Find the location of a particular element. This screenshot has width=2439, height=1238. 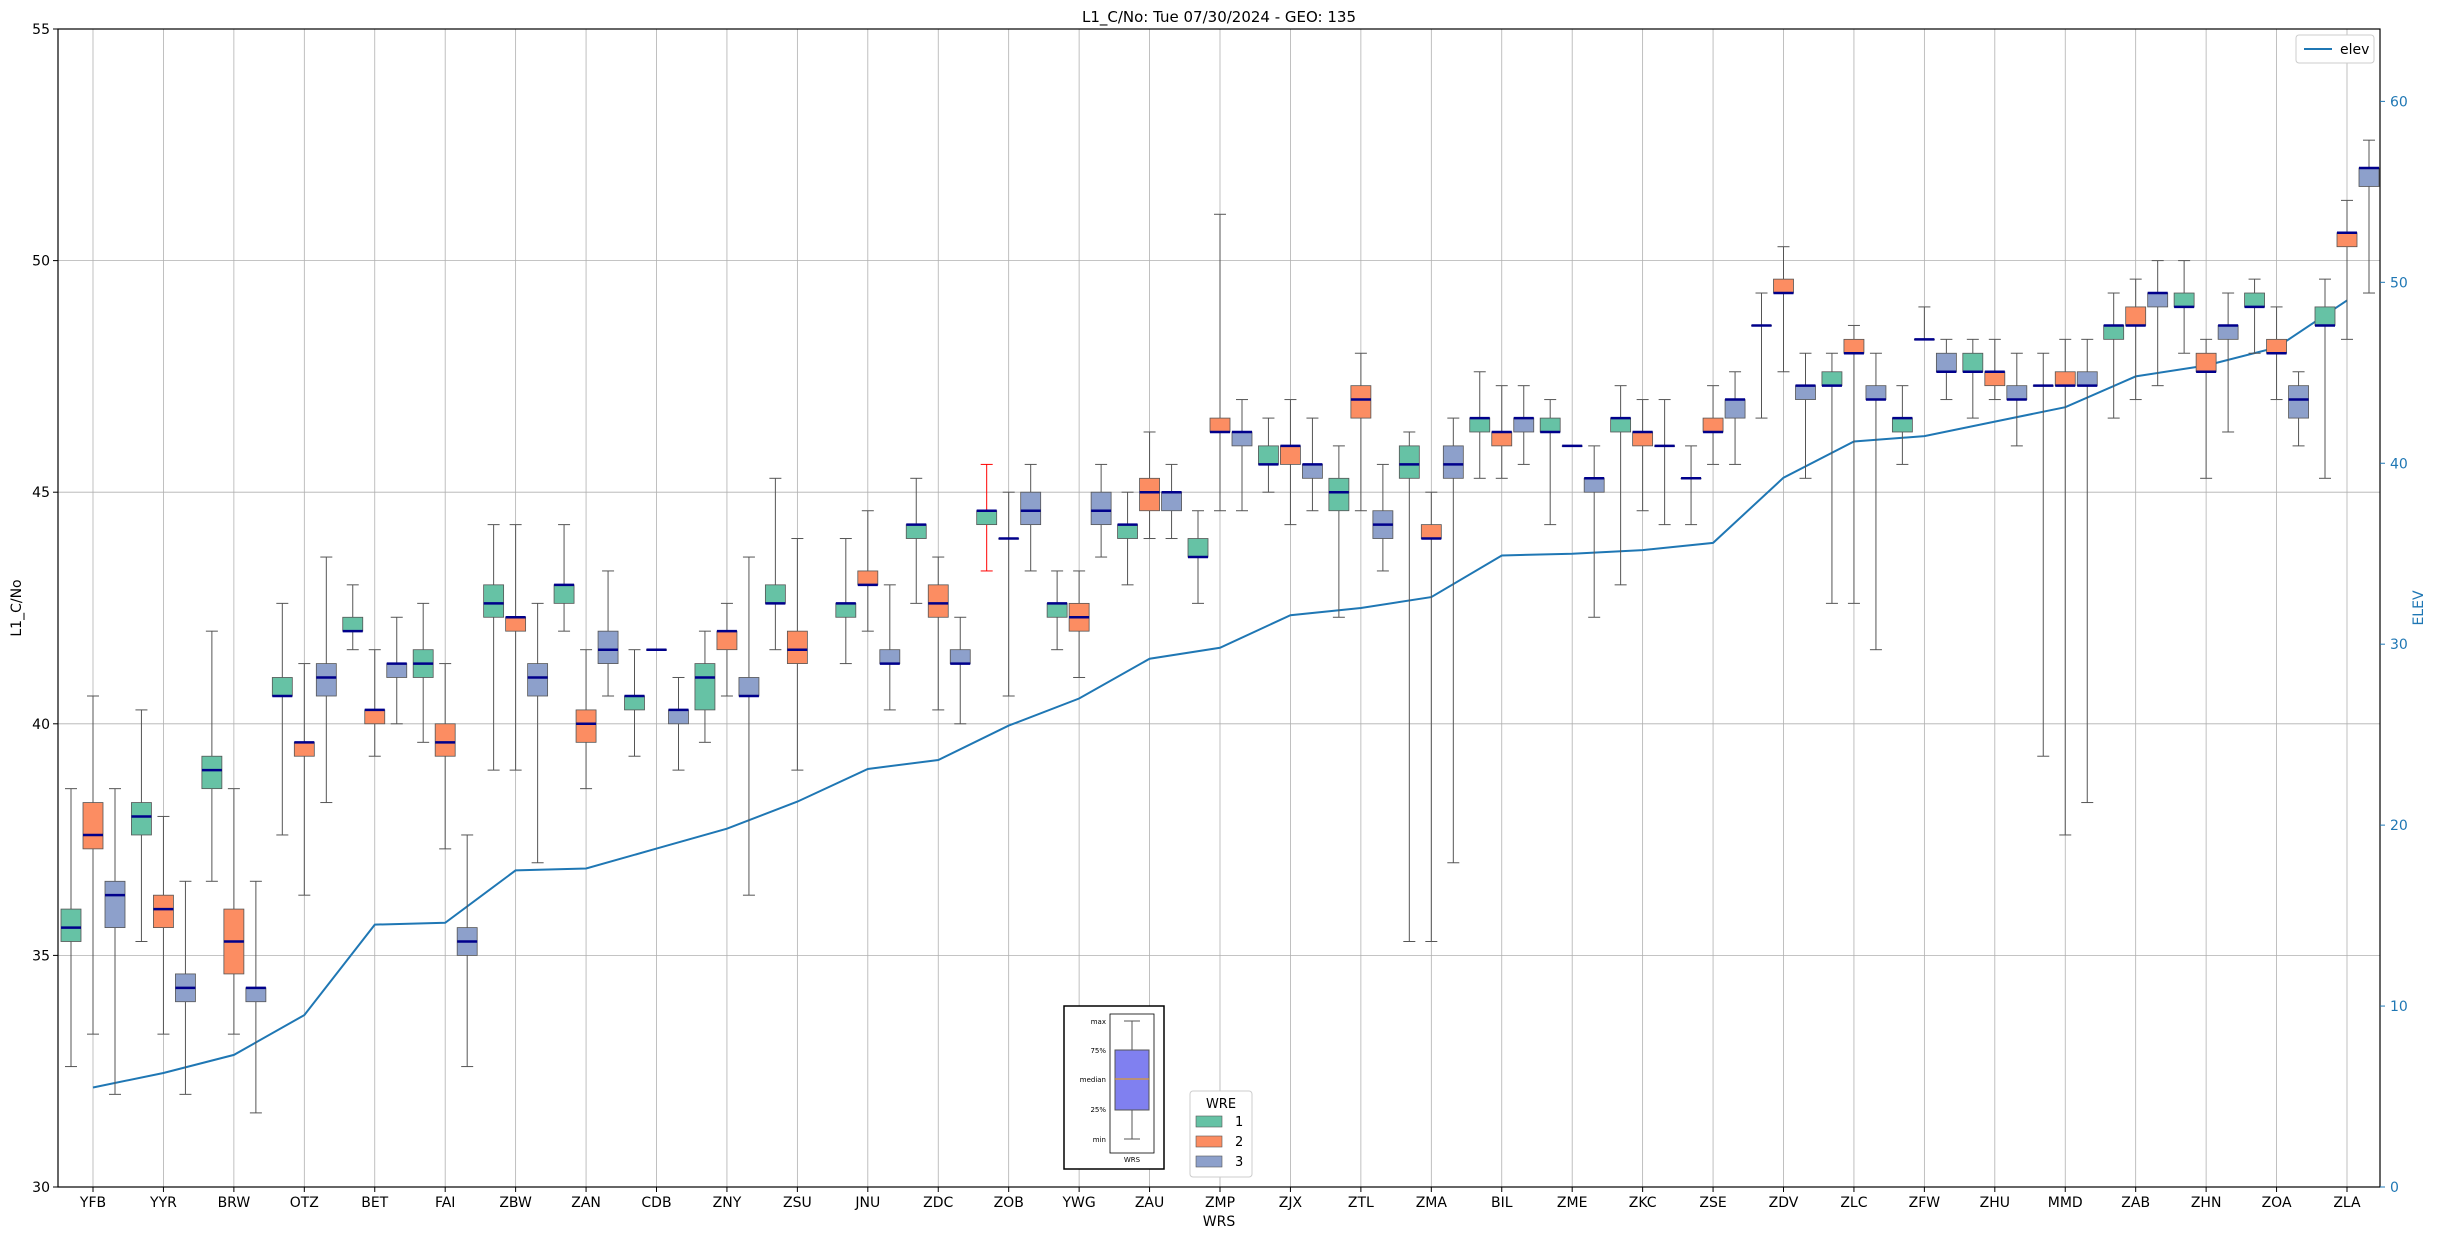

box-zme-wre1 is located at coordinates (1550, 462).